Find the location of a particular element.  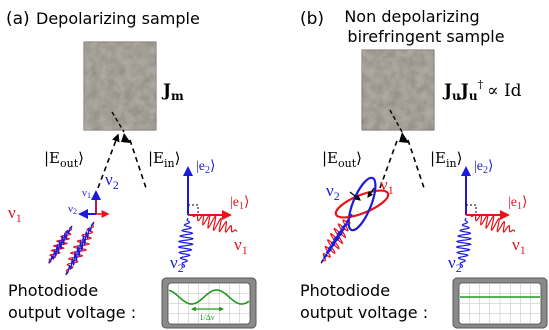

beam-arrowhead is located at coordinates (126, 138).